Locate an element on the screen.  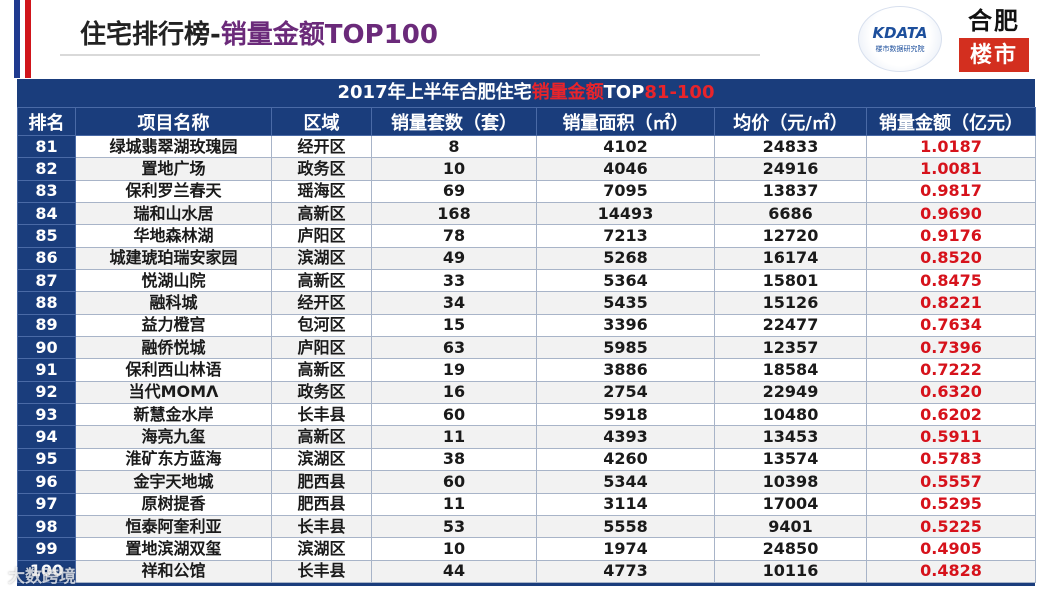
cell-area: 1974 is located at coordinates (625, 549).